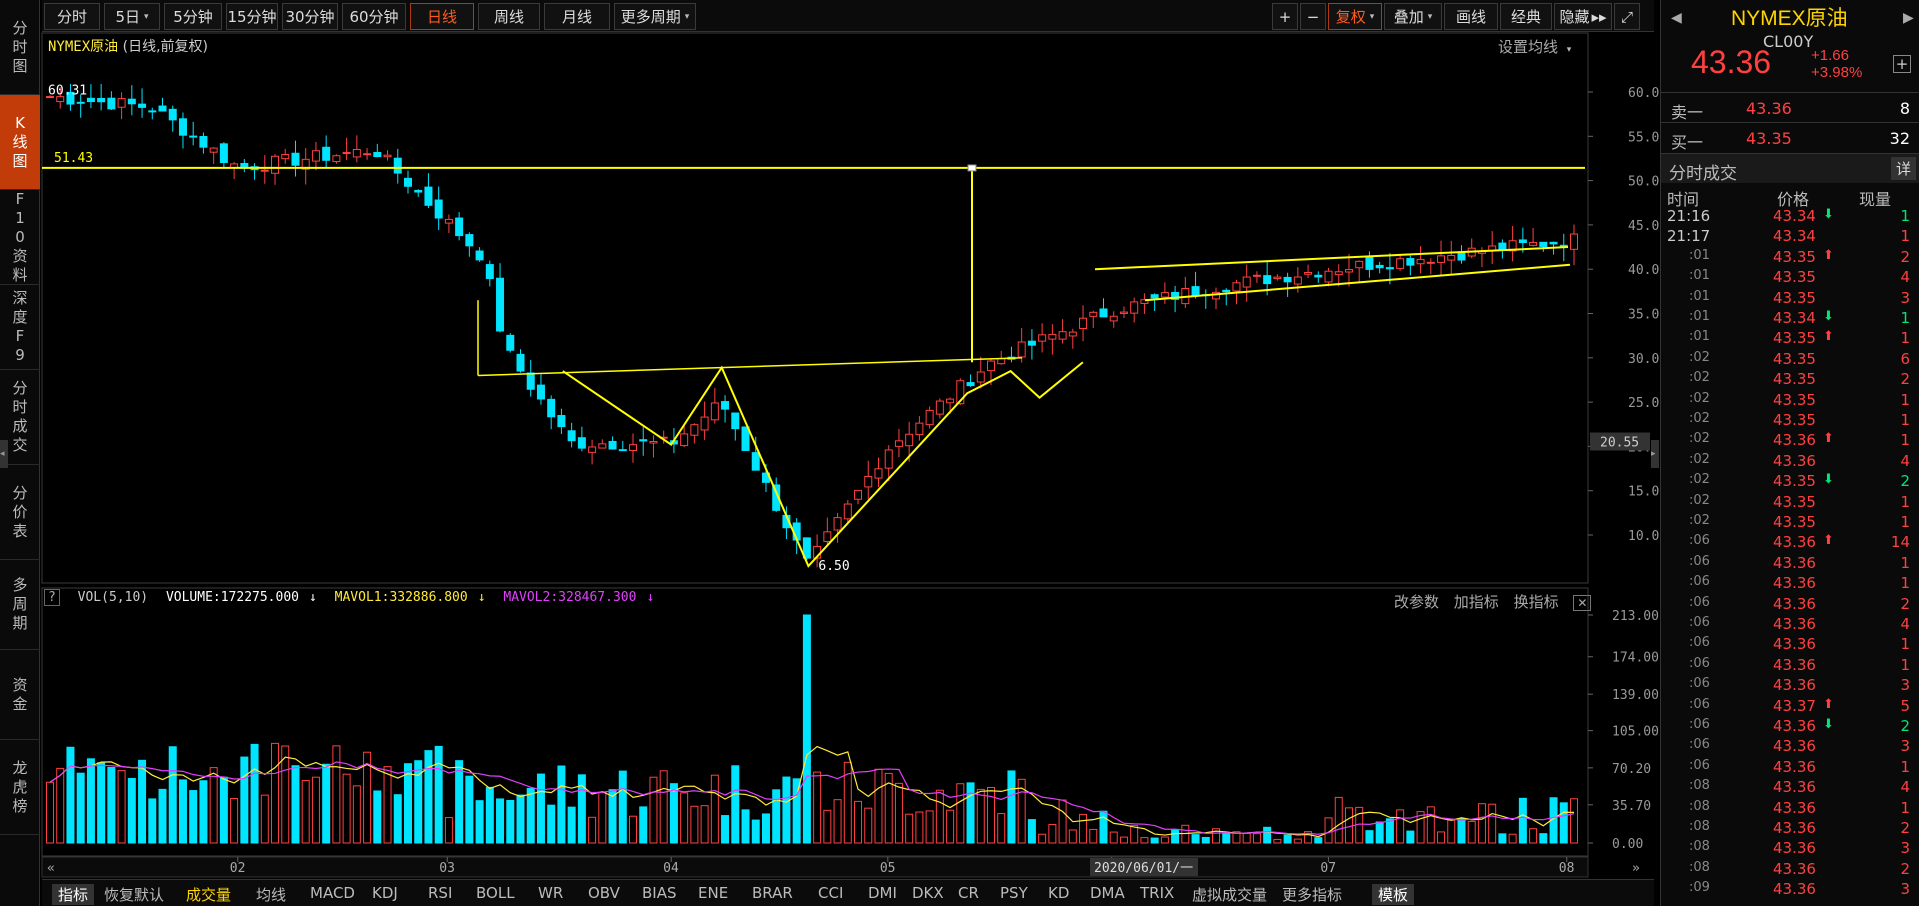  I want to click on period-1-button: 5日 ▾, so click(132, 16).